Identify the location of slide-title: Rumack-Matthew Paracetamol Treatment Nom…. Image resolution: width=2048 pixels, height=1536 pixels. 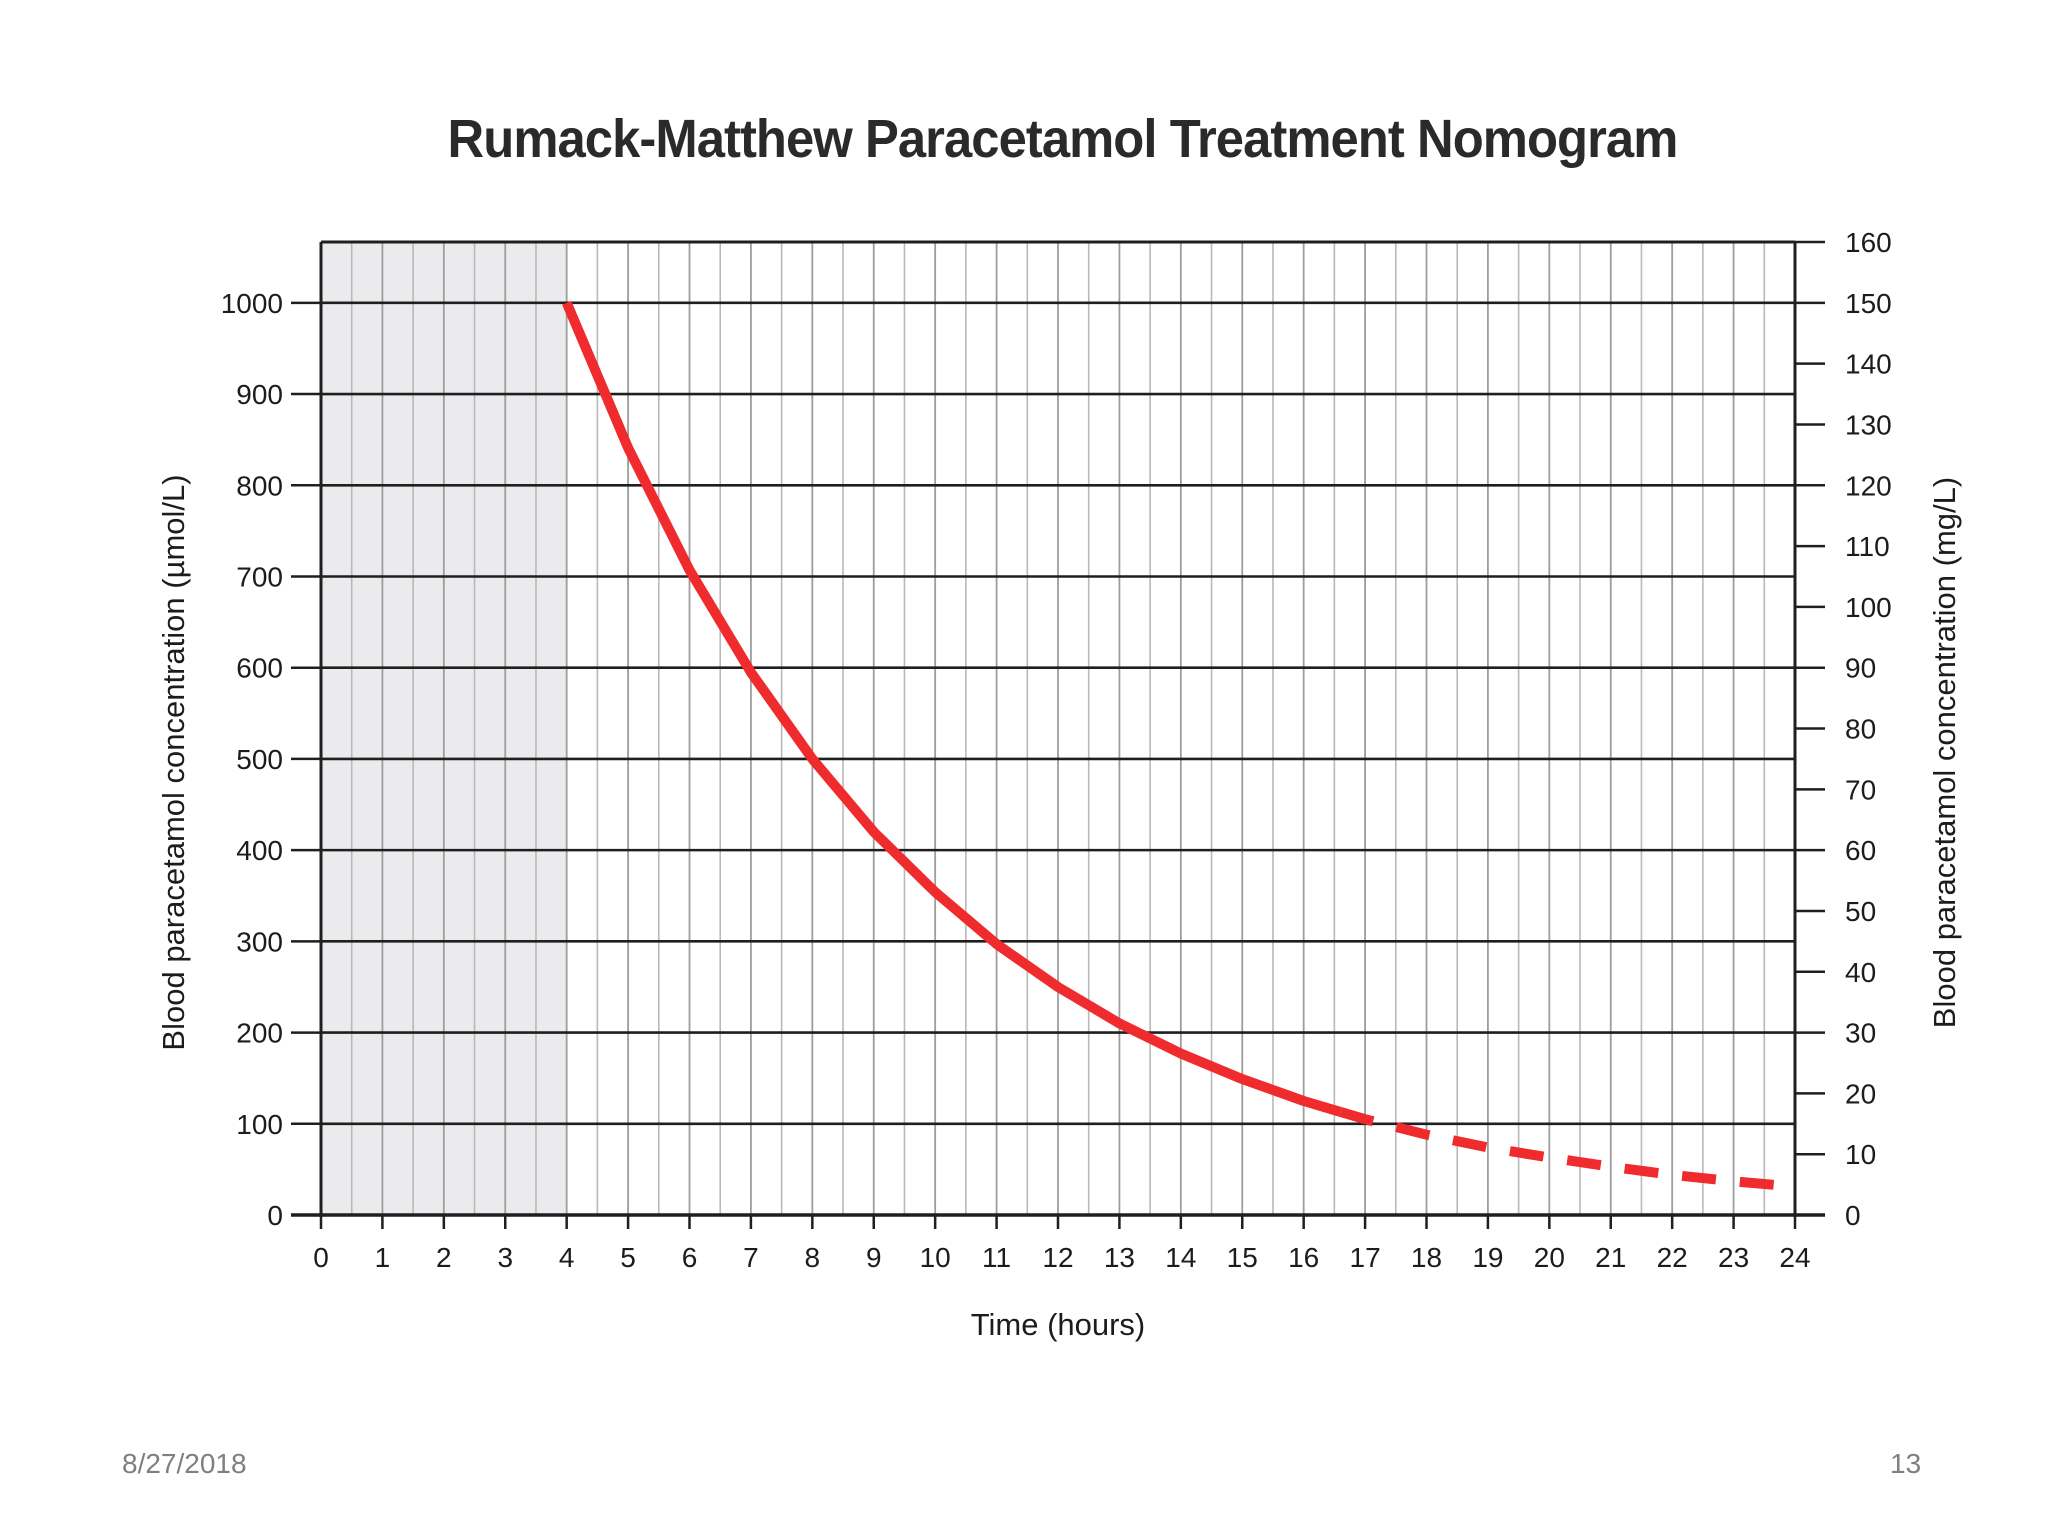
(1063, 139).